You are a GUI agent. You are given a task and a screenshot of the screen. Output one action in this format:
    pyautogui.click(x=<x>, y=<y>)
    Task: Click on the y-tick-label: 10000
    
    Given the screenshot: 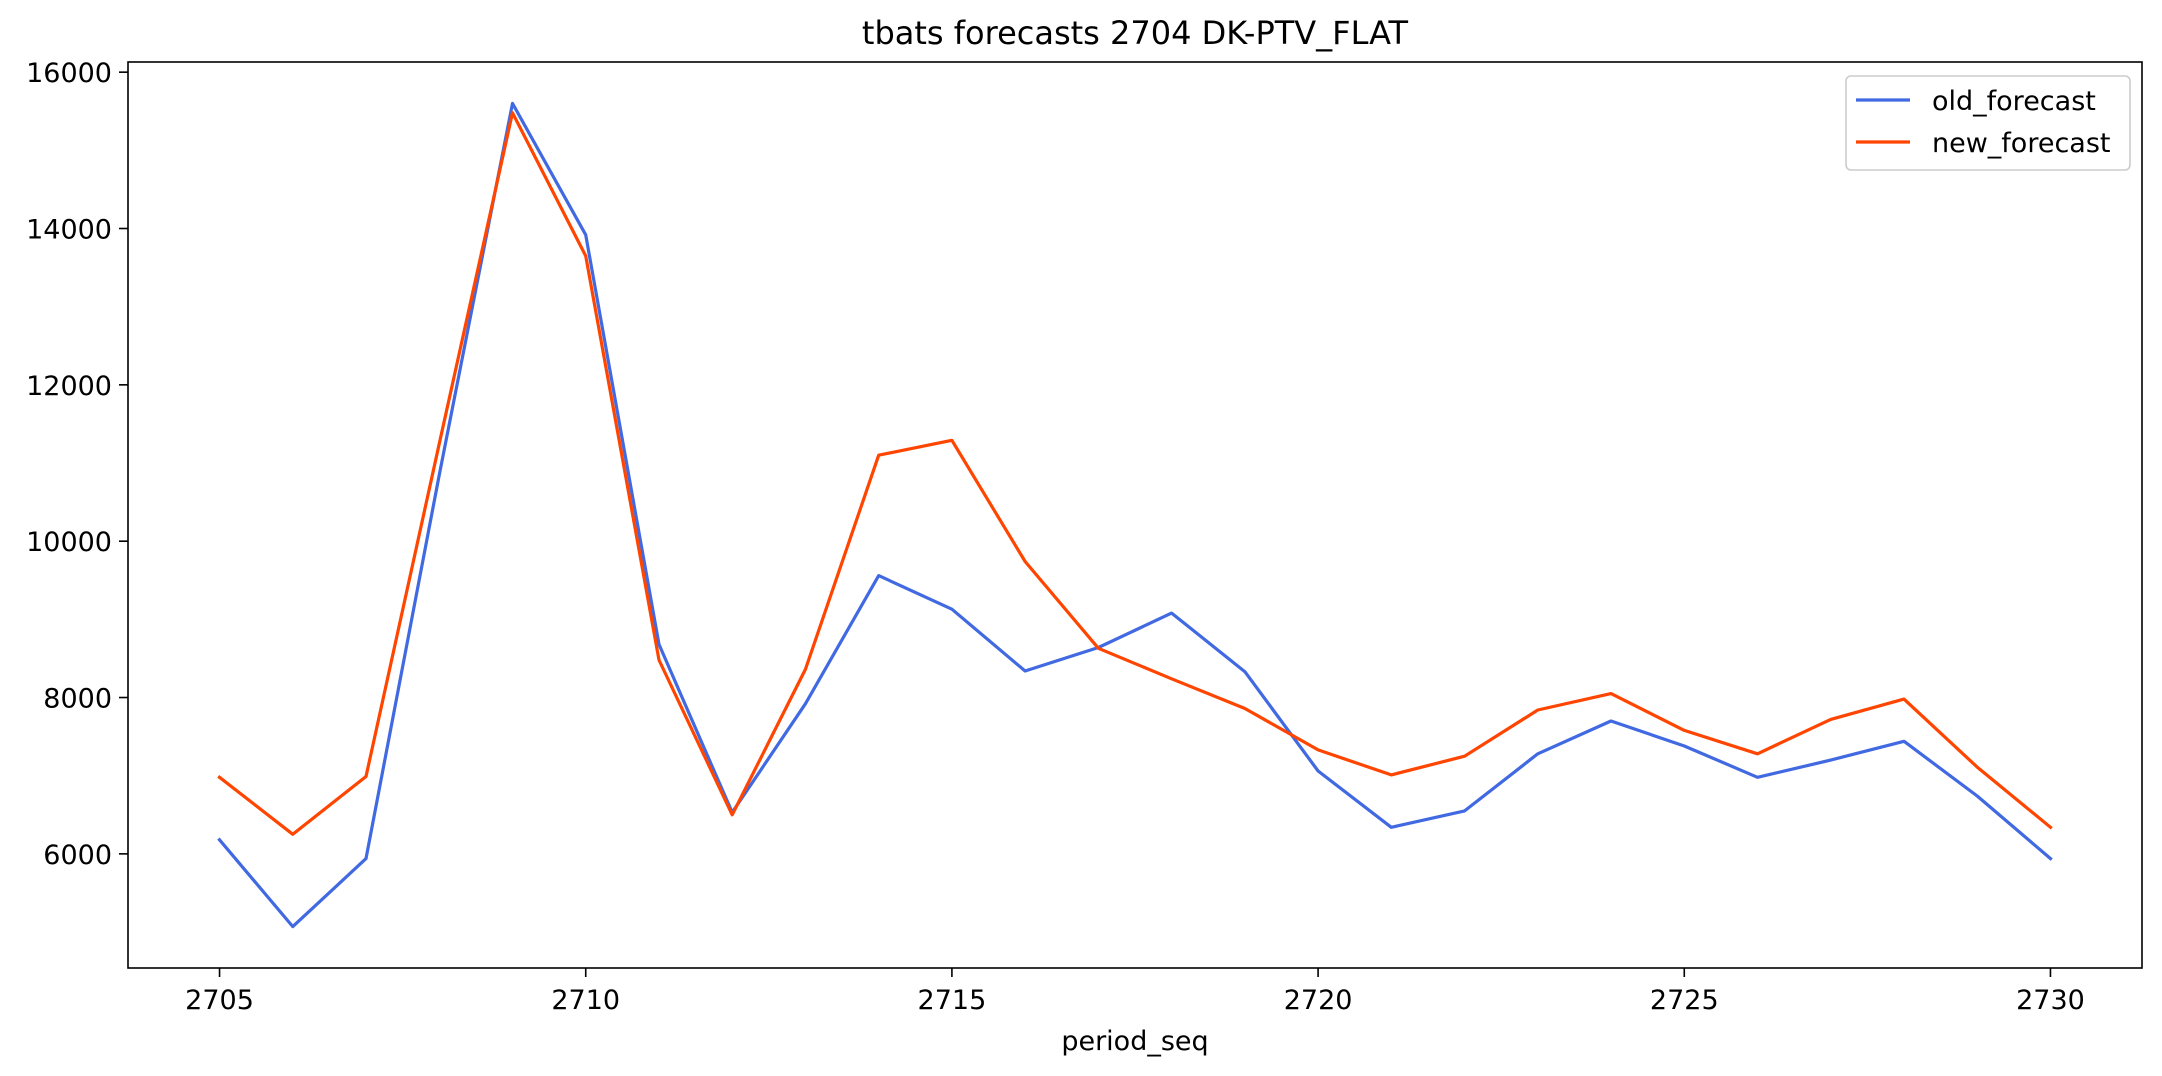 What is the action you would take?
    pyautogui.click(x=69, y=542)
    